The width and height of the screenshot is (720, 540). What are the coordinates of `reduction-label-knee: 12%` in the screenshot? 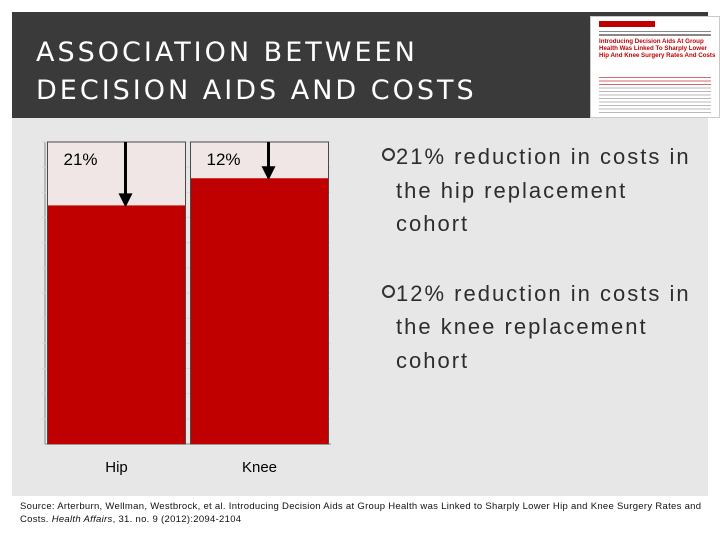 It's located at (223, 159).